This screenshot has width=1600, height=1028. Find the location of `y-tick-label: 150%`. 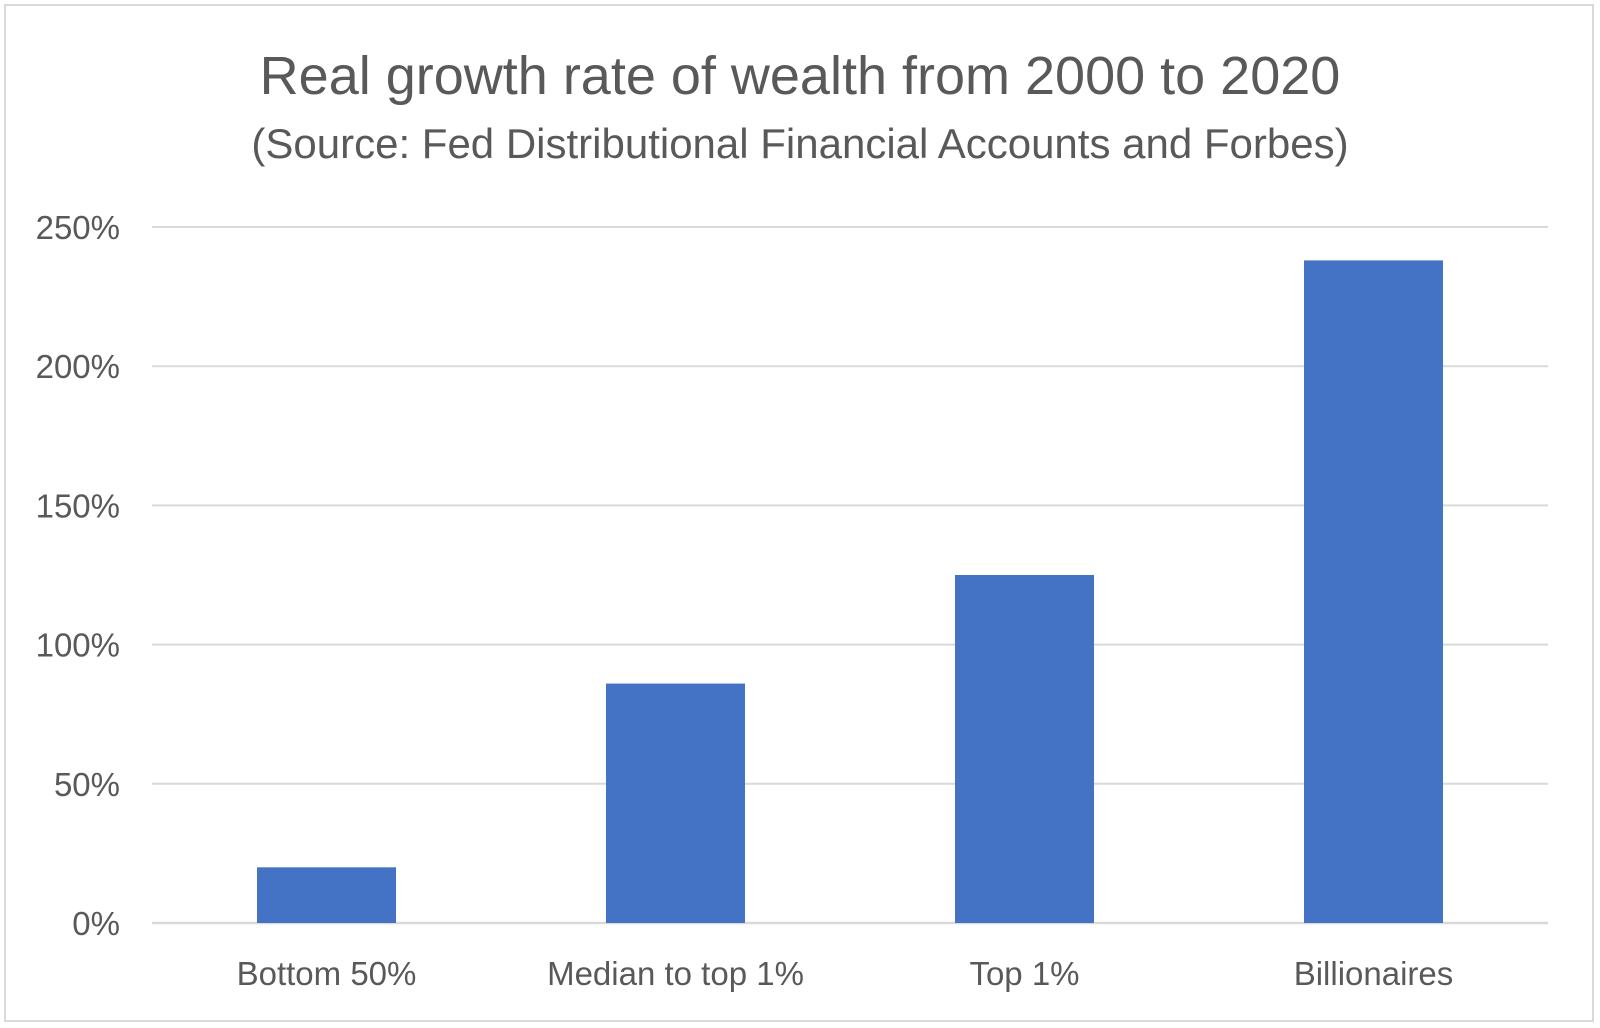

y-tick-label: 150% is located at coordinates (78, 505).